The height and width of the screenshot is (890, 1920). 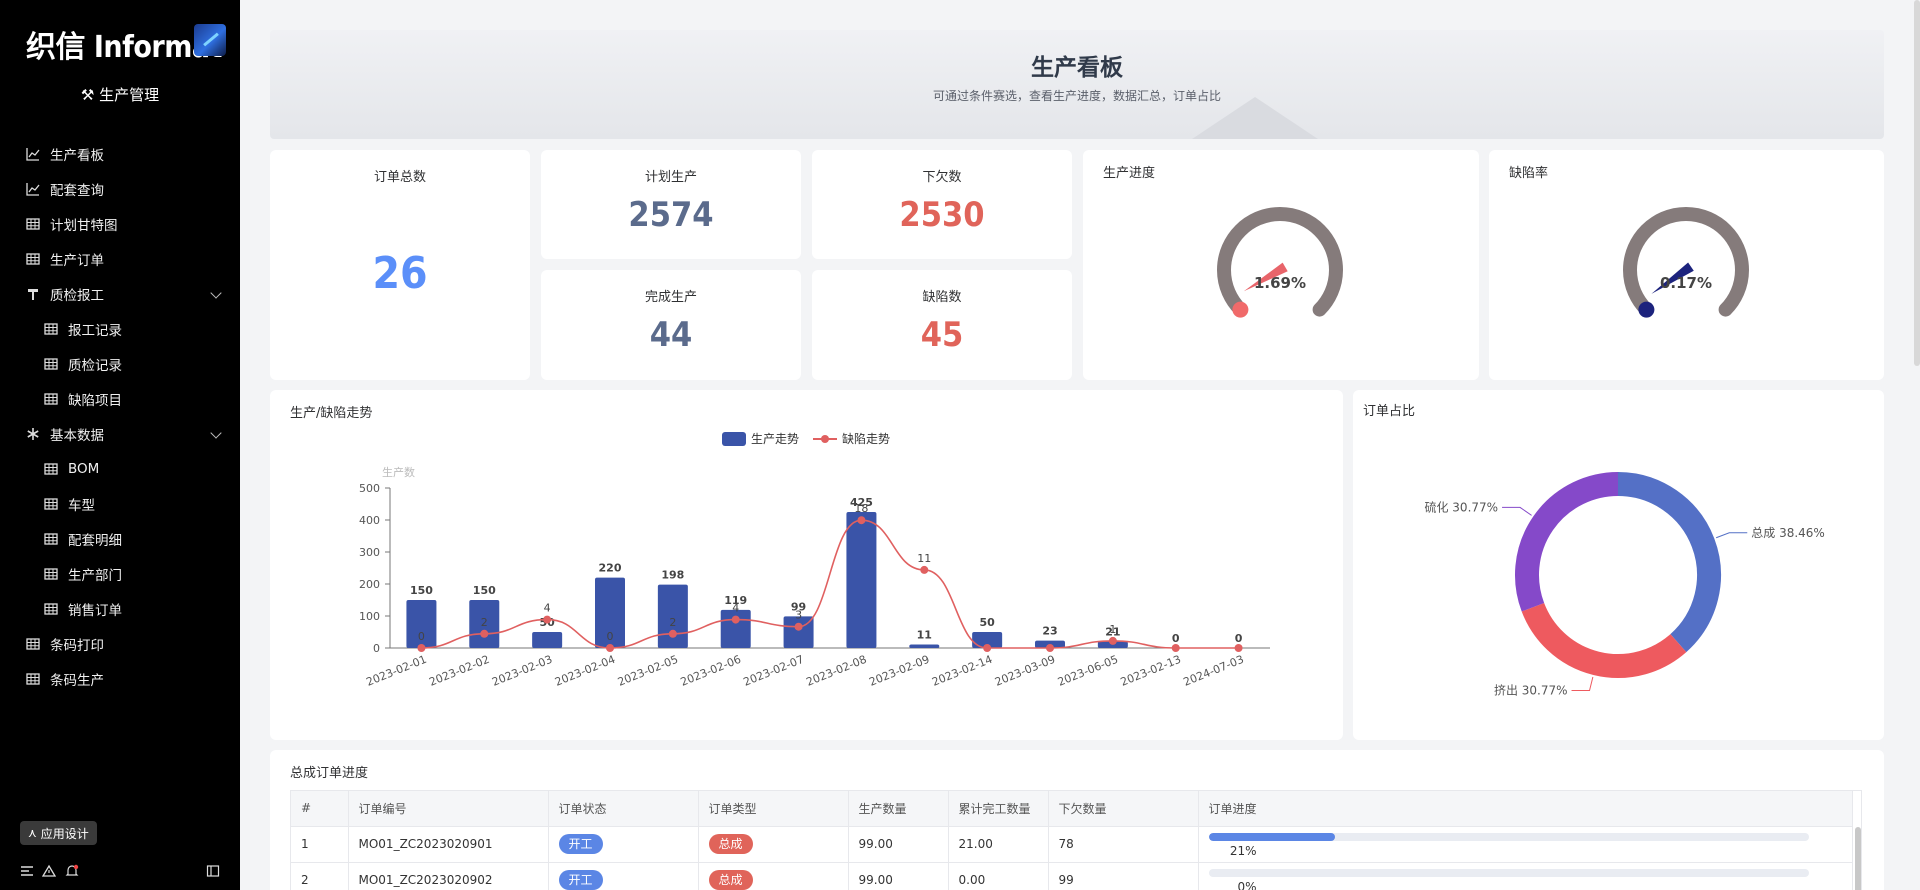 I want to click on column-header: 生产数量, so click(x=898, y=809).